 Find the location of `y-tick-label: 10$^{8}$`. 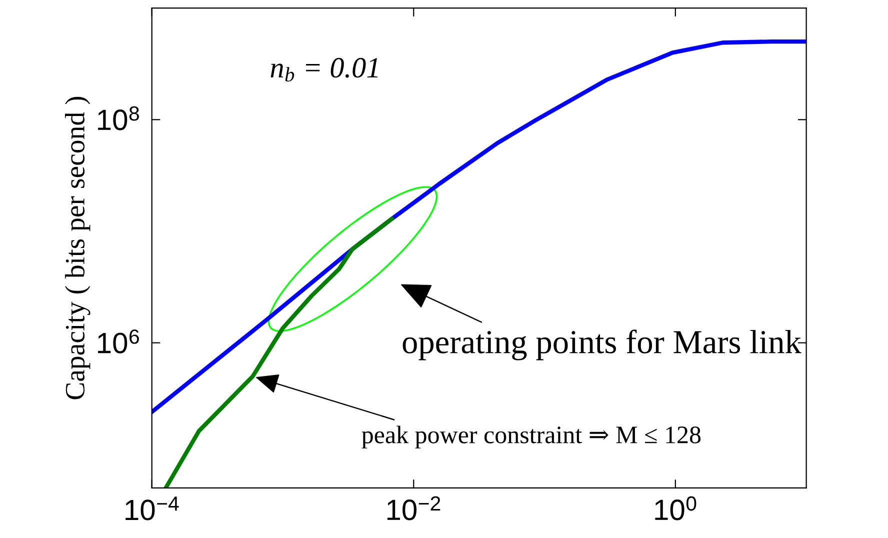

y-tick-label: 10$^{8}$ is located at coordinates (118, 118).